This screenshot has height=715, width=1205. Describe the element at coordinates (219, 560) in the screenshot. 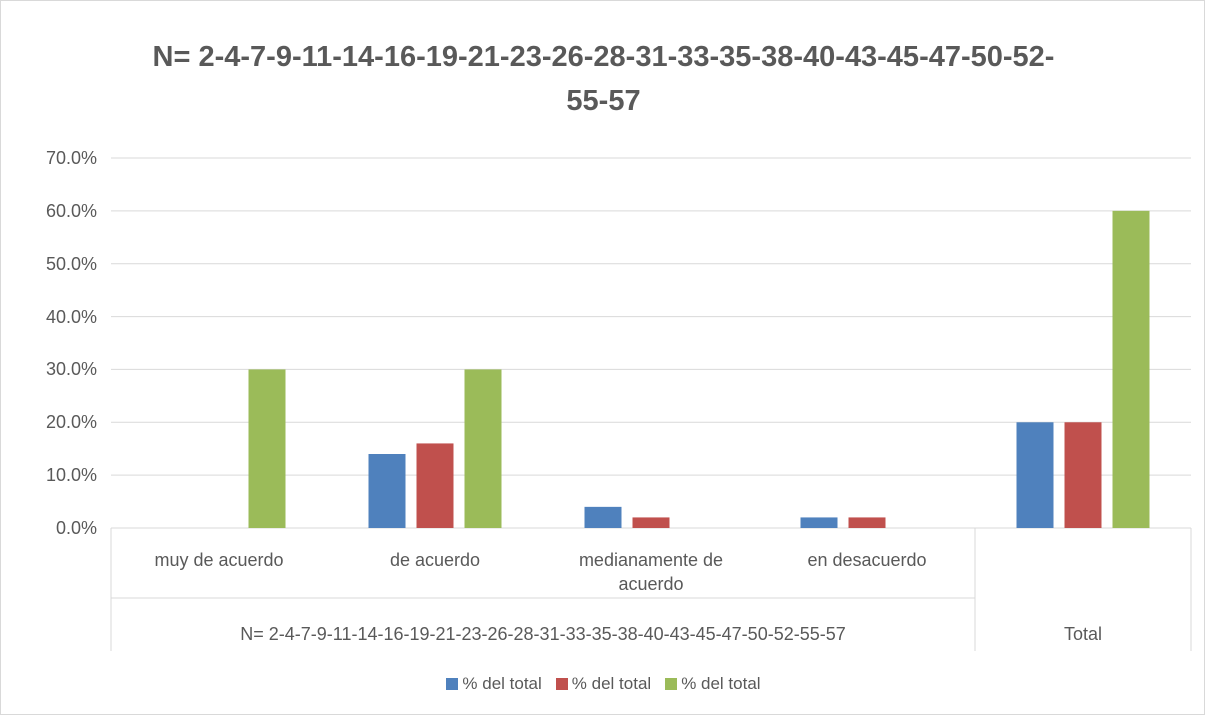

I see `x-tick-label: muy de acuerdo` at that location.